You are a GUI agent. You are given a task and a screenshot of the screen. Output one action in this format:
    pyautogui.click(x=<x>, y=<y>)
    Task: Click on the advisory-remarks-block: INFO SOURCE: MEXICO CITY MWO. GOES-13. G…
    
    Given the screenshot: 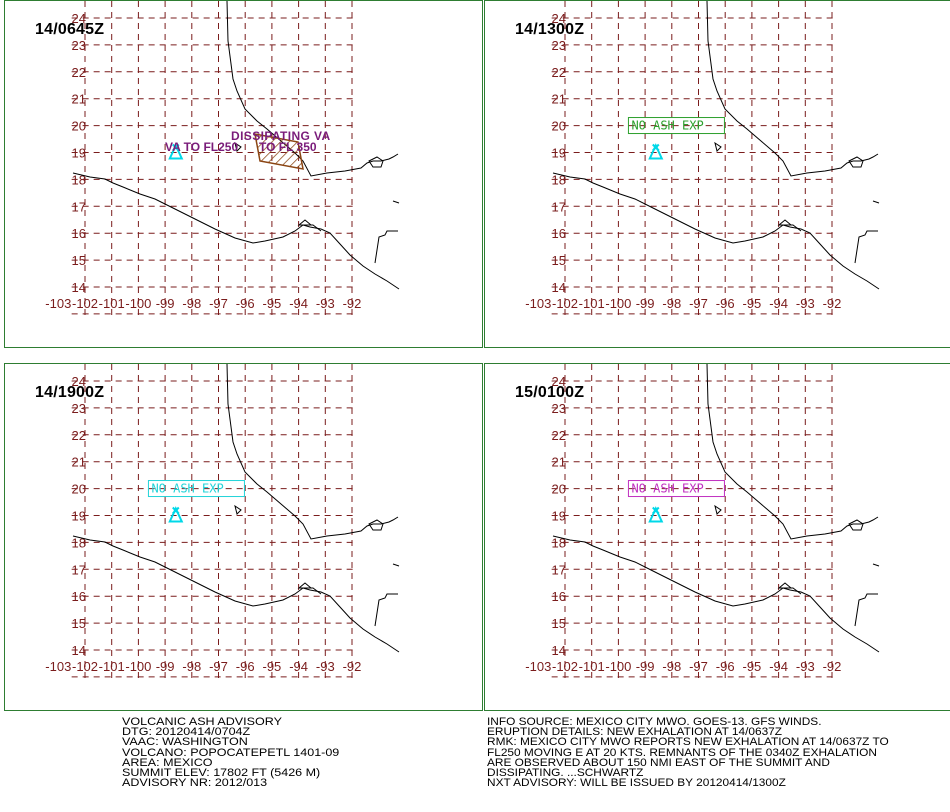 What is the action you would take?
    pyautogui.click(x=688, y=752)
    